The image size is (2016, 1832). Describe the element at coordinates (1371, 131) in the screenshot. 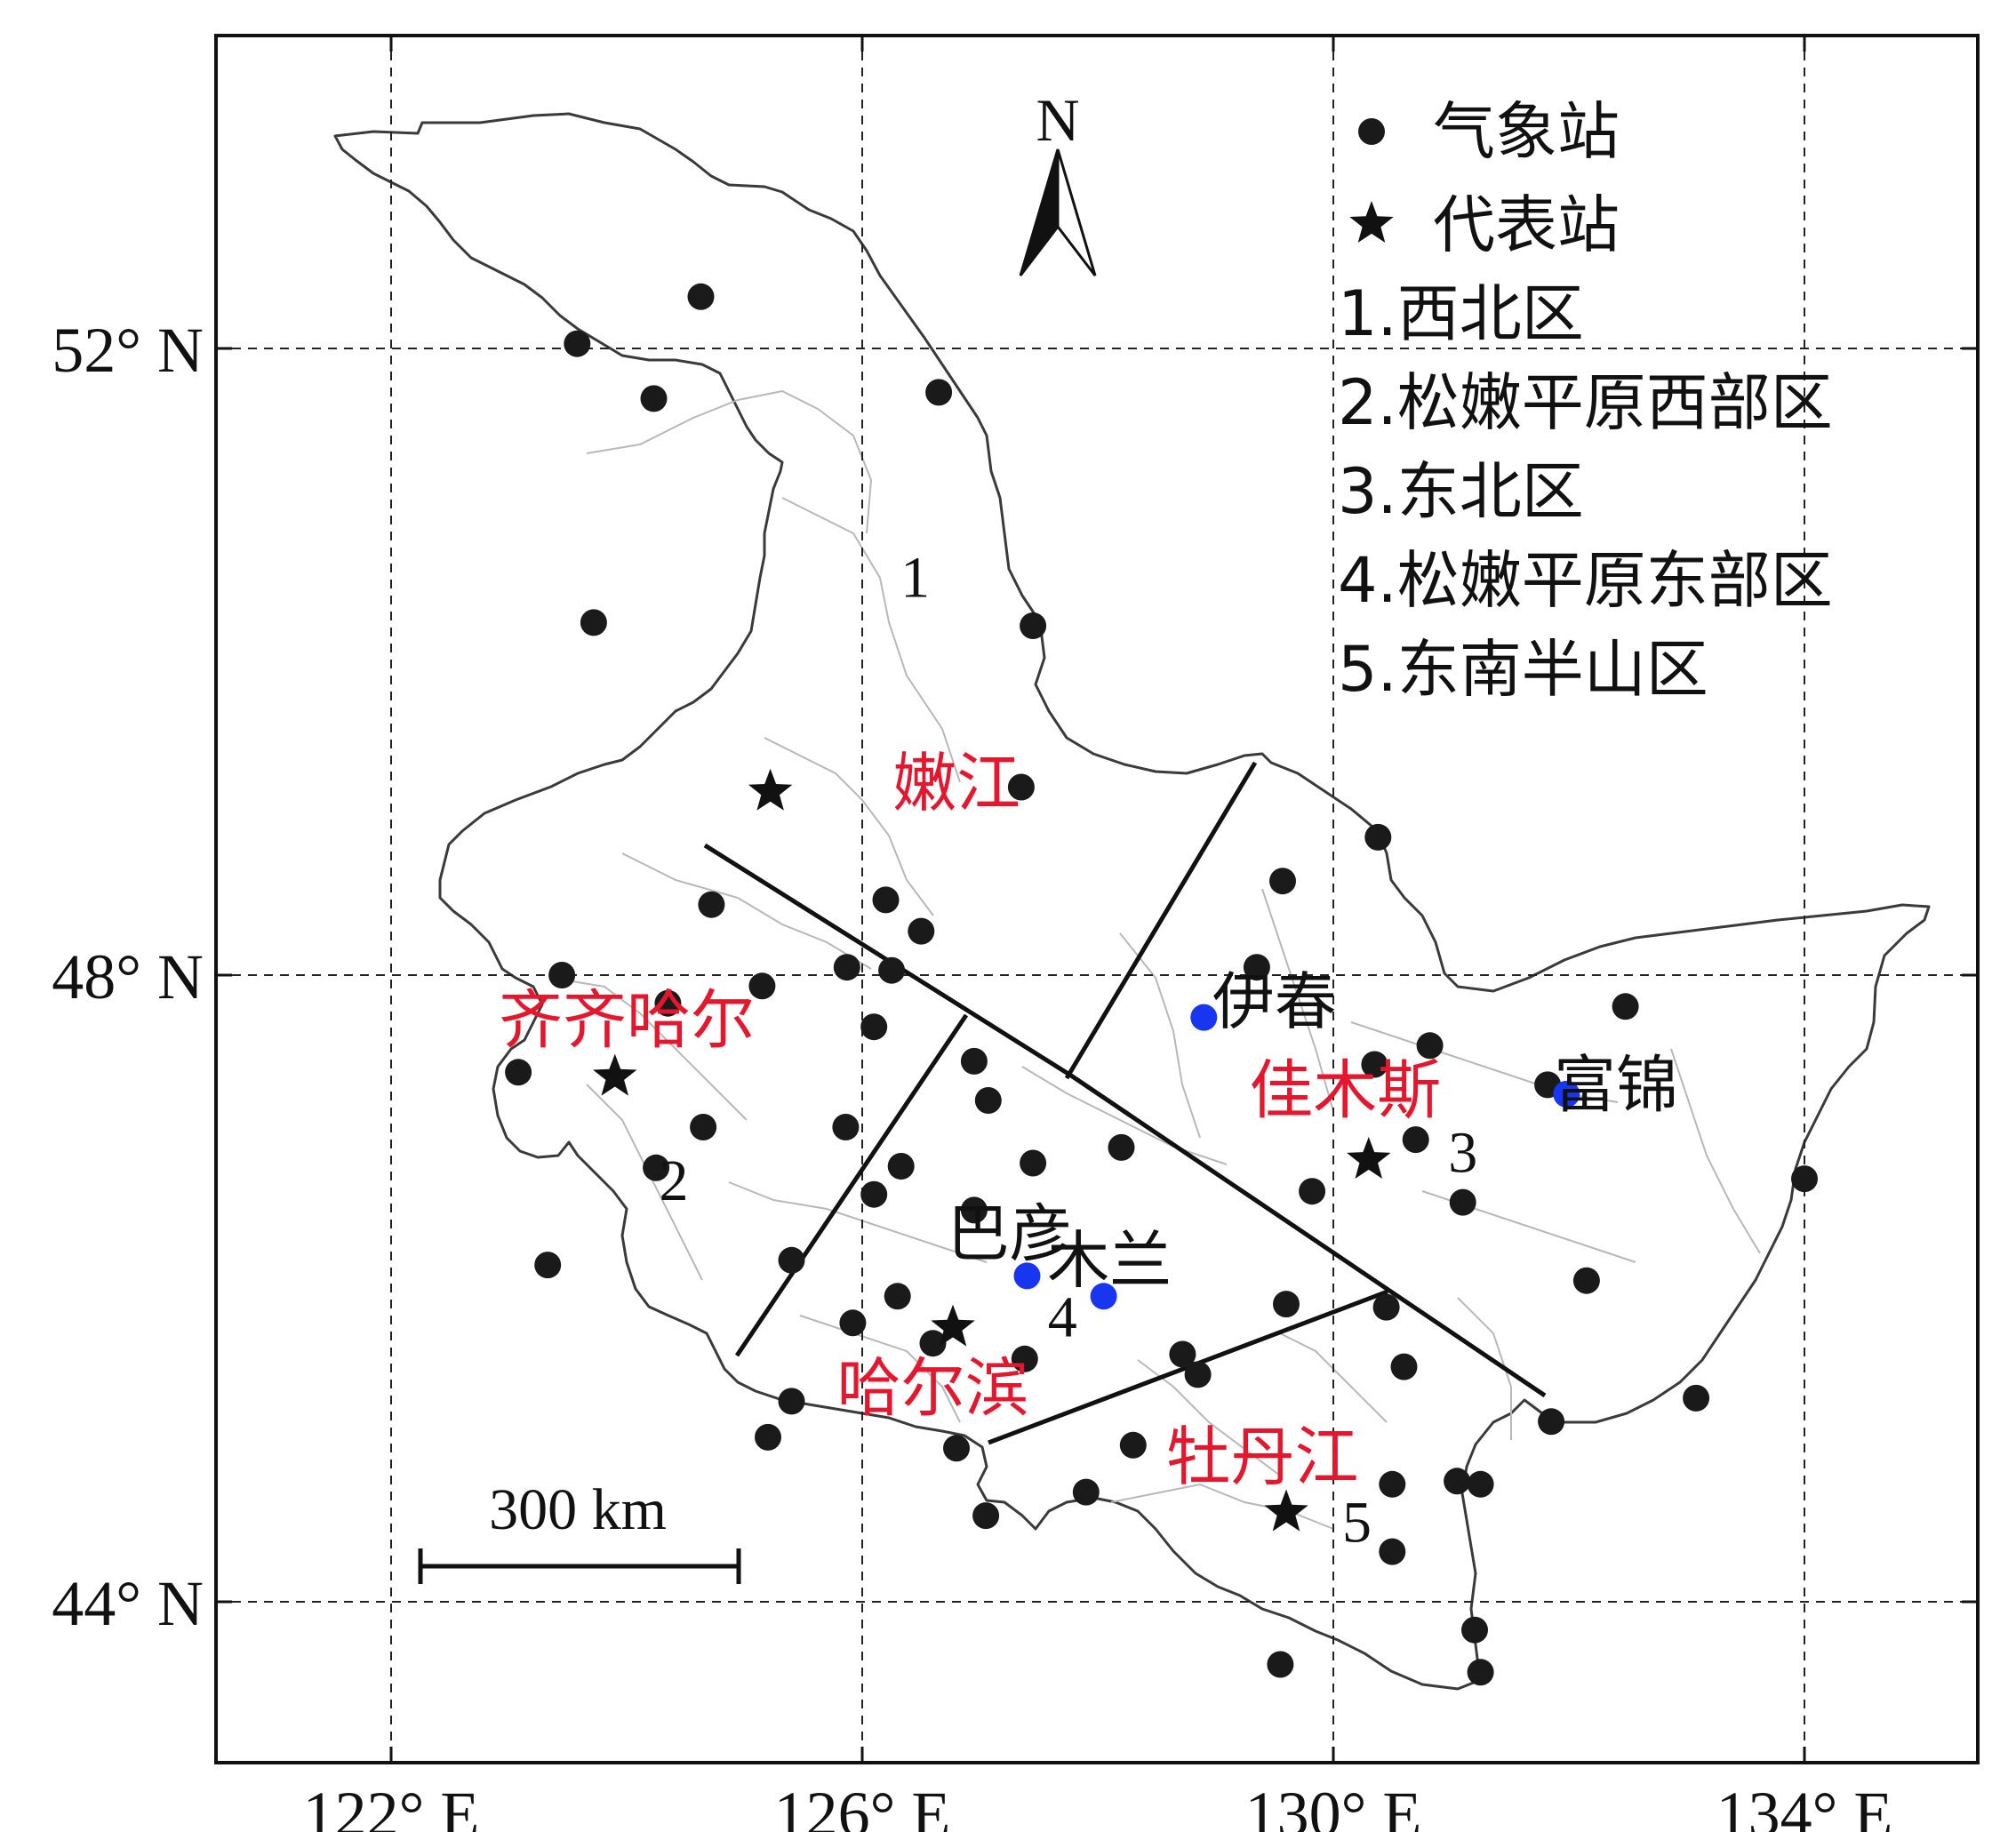

I see `legend-dot-icon` at that location.